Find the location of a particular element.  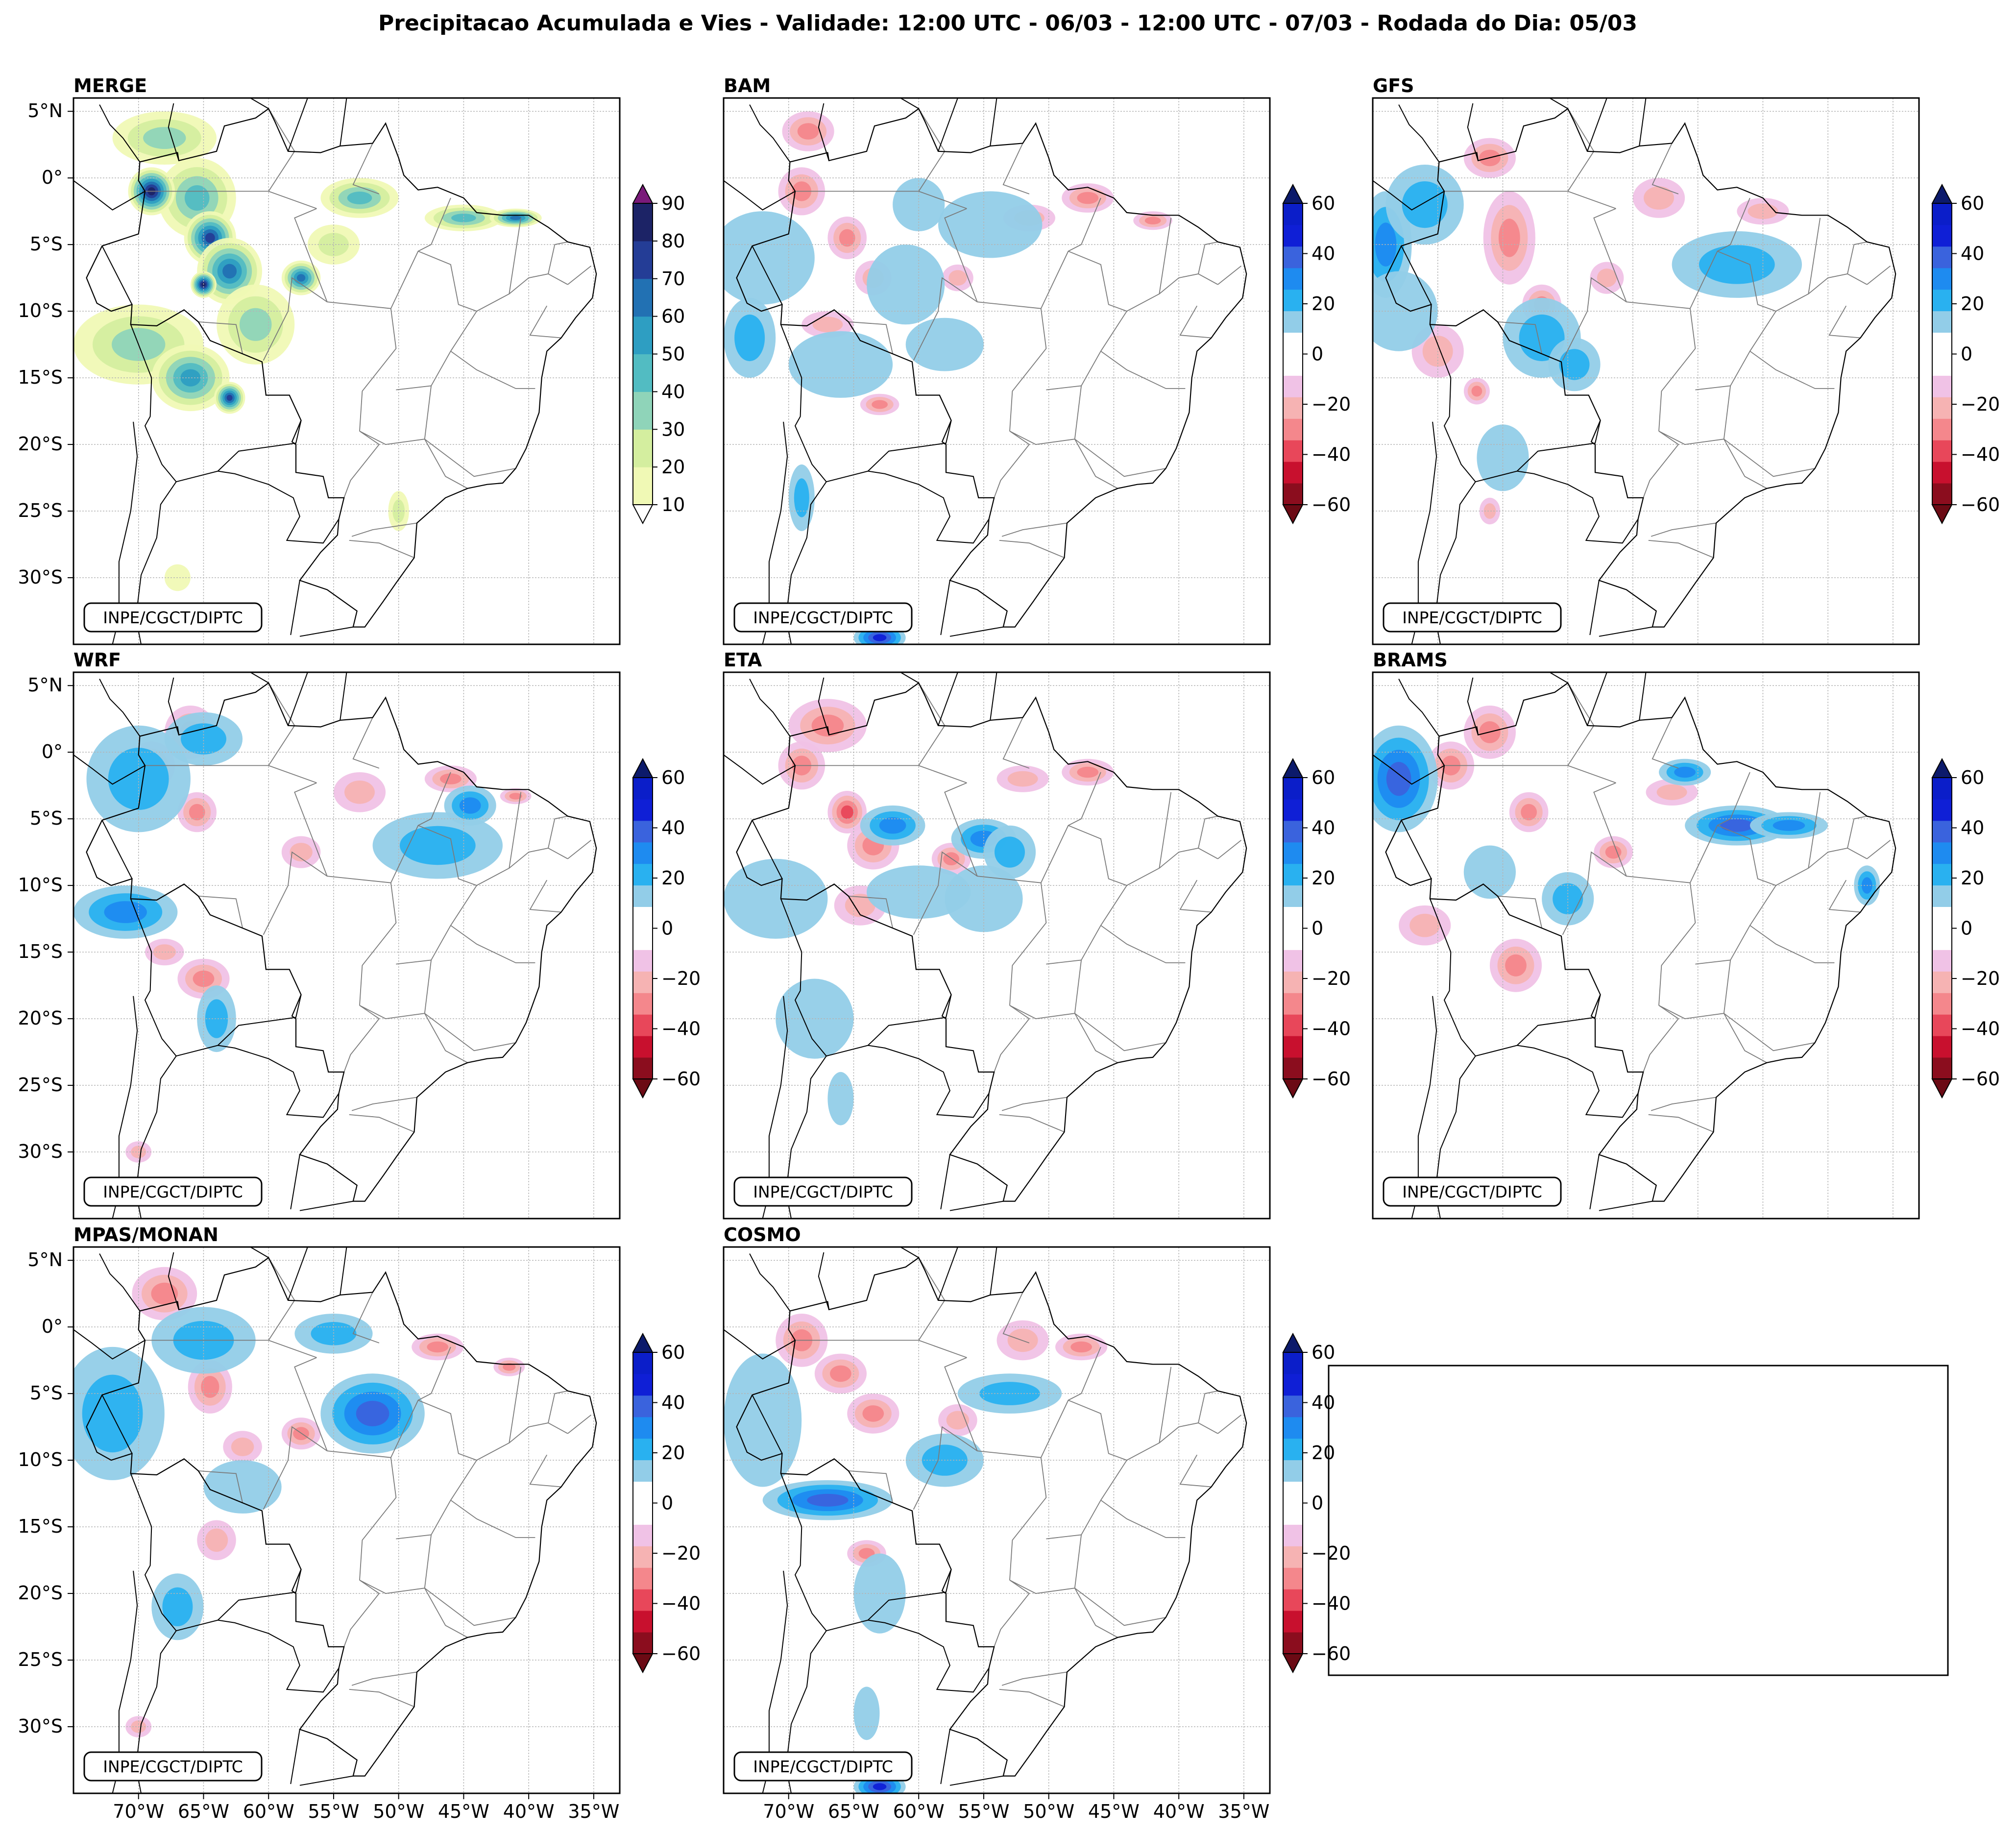

colorbar-tick-label: 50 is located at coordinates (673, 354).